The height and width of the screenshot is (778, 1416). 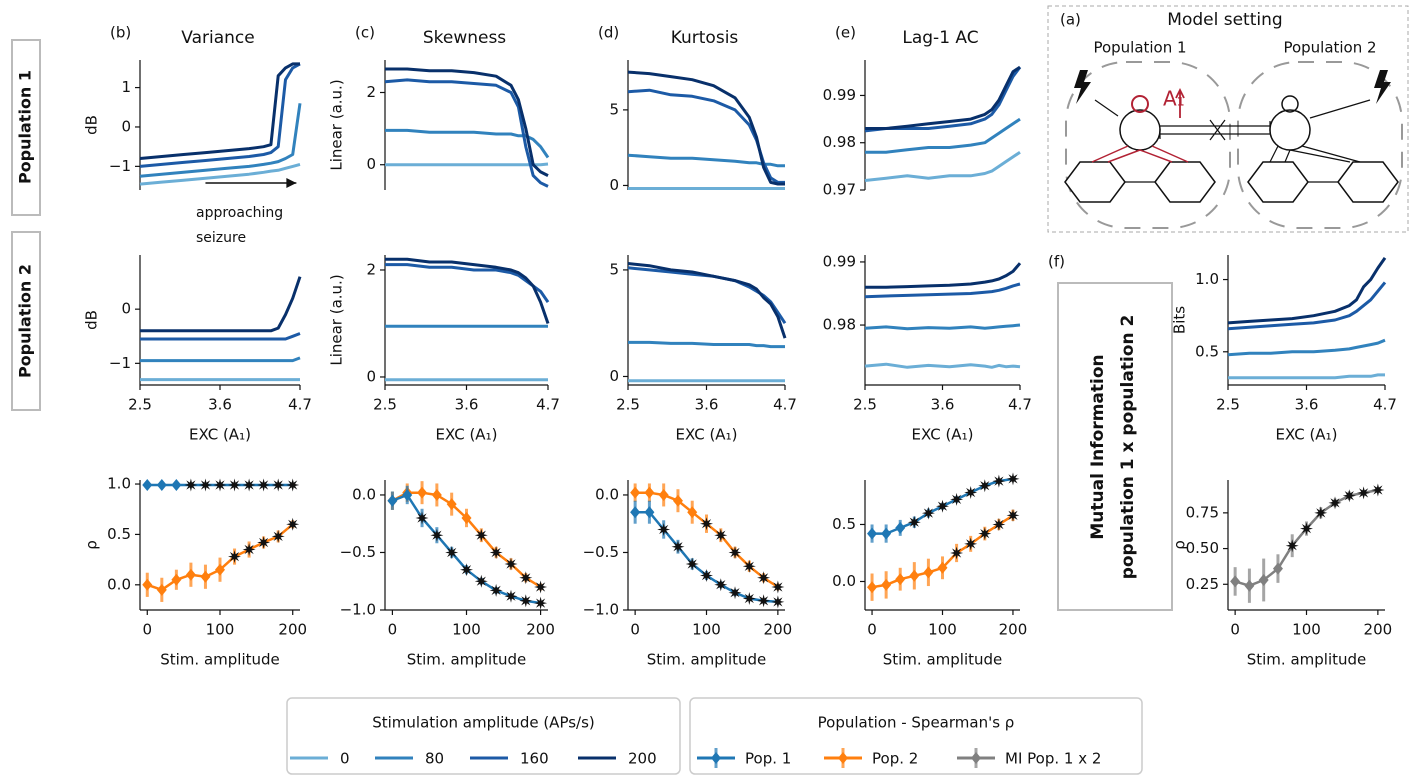 I want to click on parameter-label: A₁, so click(x=1174, y=99).